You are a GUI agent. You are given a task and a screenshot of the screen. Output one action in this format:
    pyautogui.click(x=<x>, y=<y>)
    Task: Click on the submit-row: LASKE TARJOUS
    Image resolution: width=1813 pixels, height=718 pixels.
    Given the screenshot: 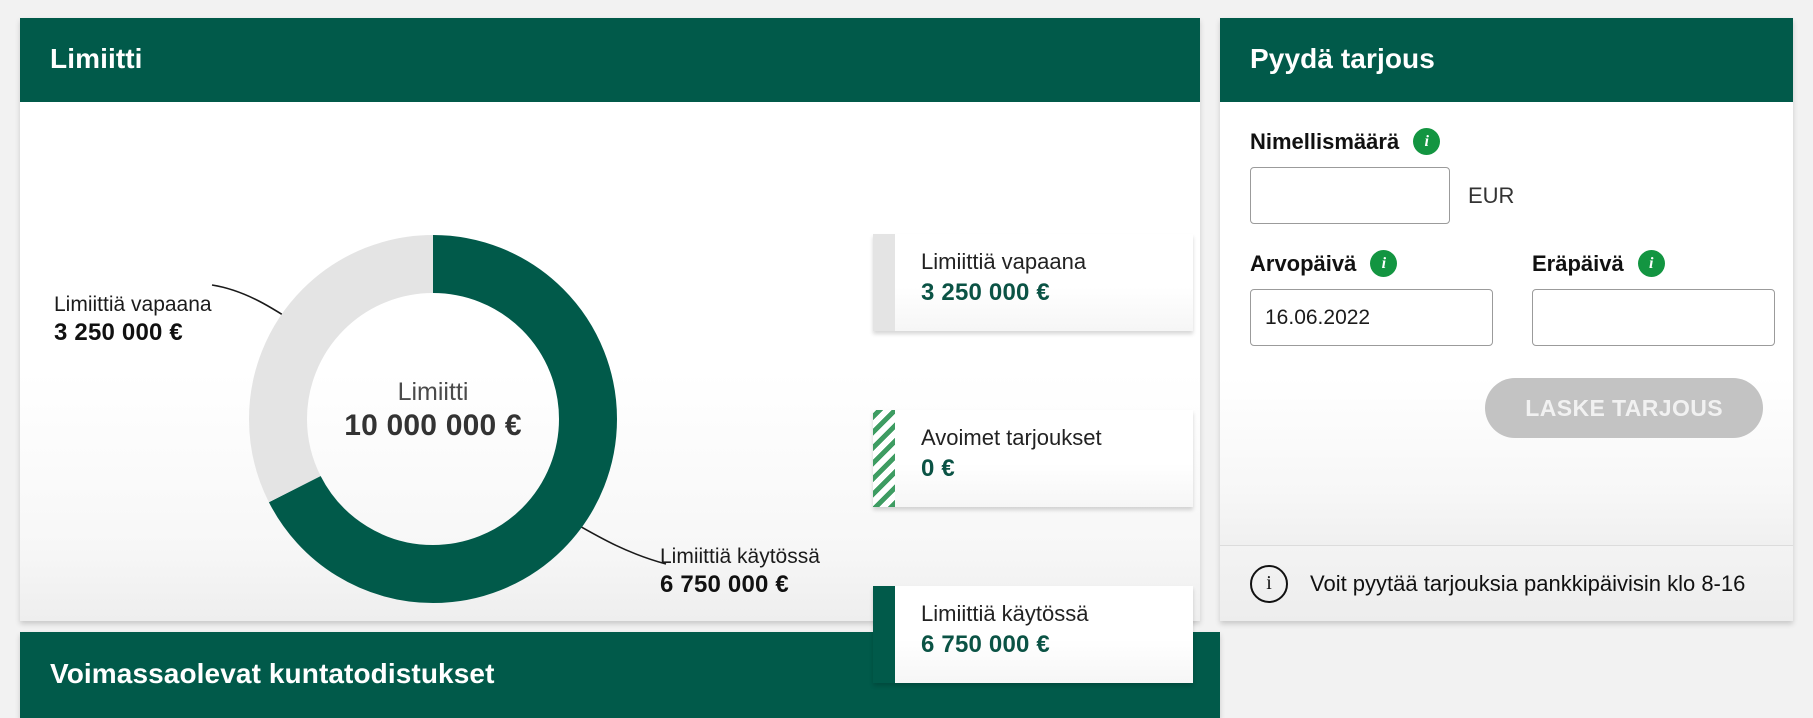 What is the action you would take?
    pyautogui.click(x=1506, y=408)
    